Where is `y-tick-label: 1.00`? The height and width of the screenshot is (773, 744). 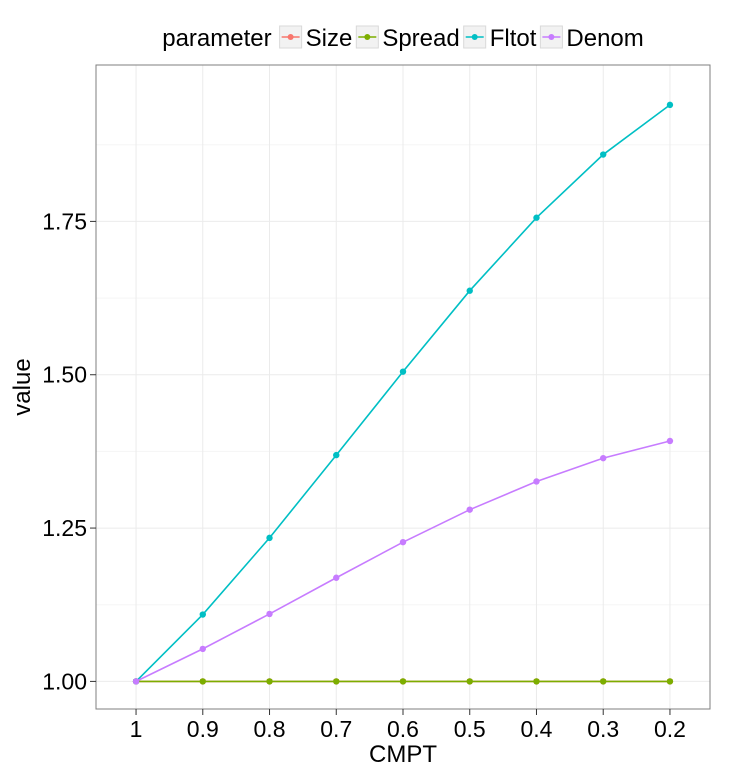
y-tick-label: 1.00 is located at coordinates (64, 681).